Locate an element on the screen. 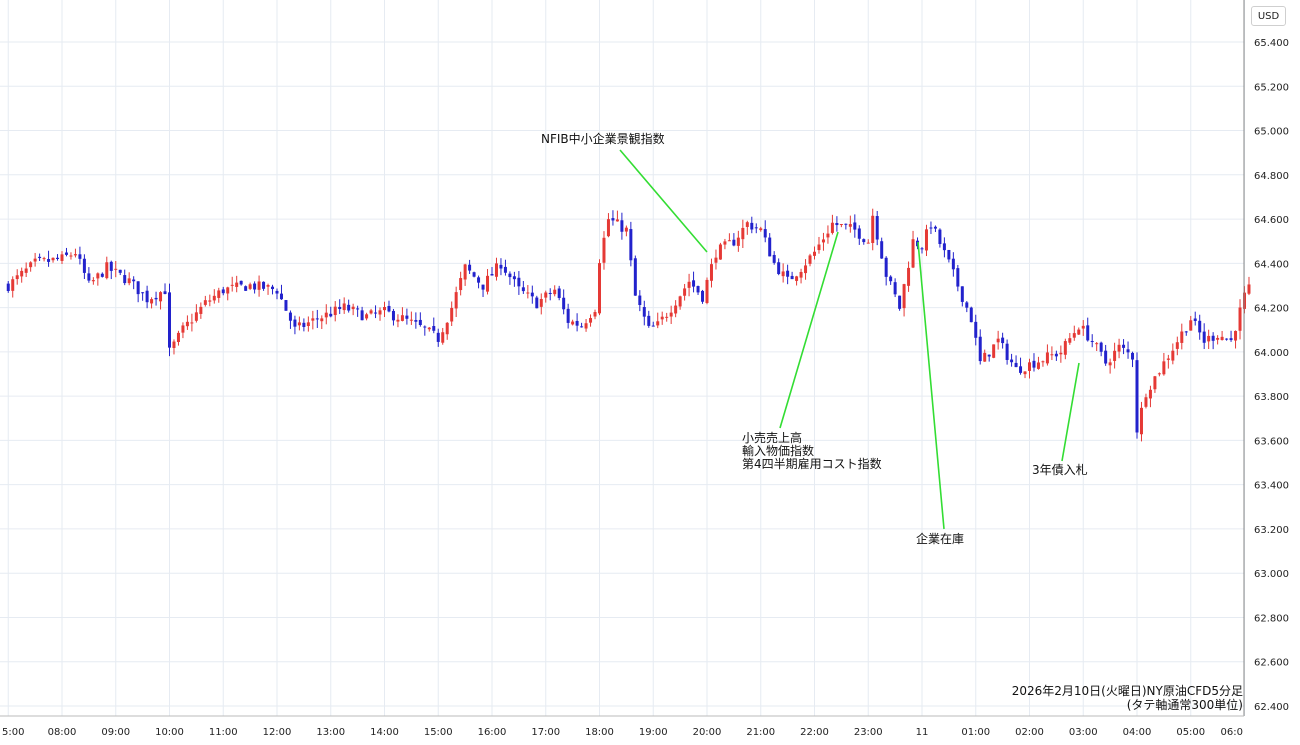 Image resolution: width=1300 pixels, height=745 pixels. price-tick-label: 63.200 is located at coordinates (1271, 530).